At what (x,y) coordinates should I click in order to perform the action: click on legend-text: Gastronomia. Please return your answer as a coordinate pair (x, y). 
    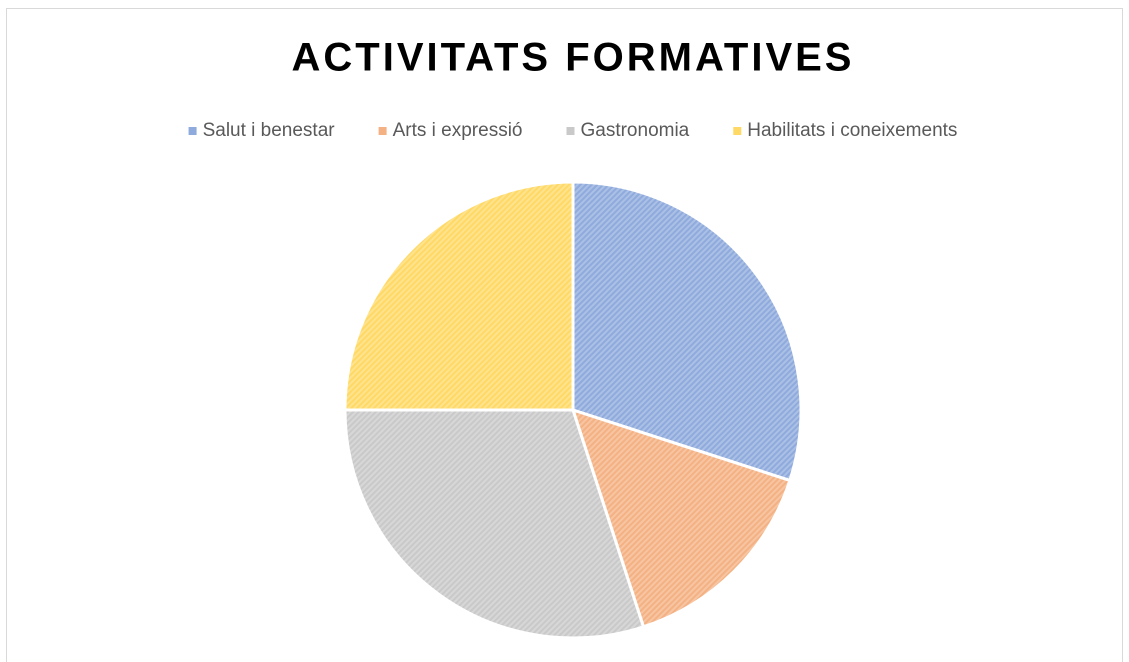
    Looking at the image, I should click on (634, 130).